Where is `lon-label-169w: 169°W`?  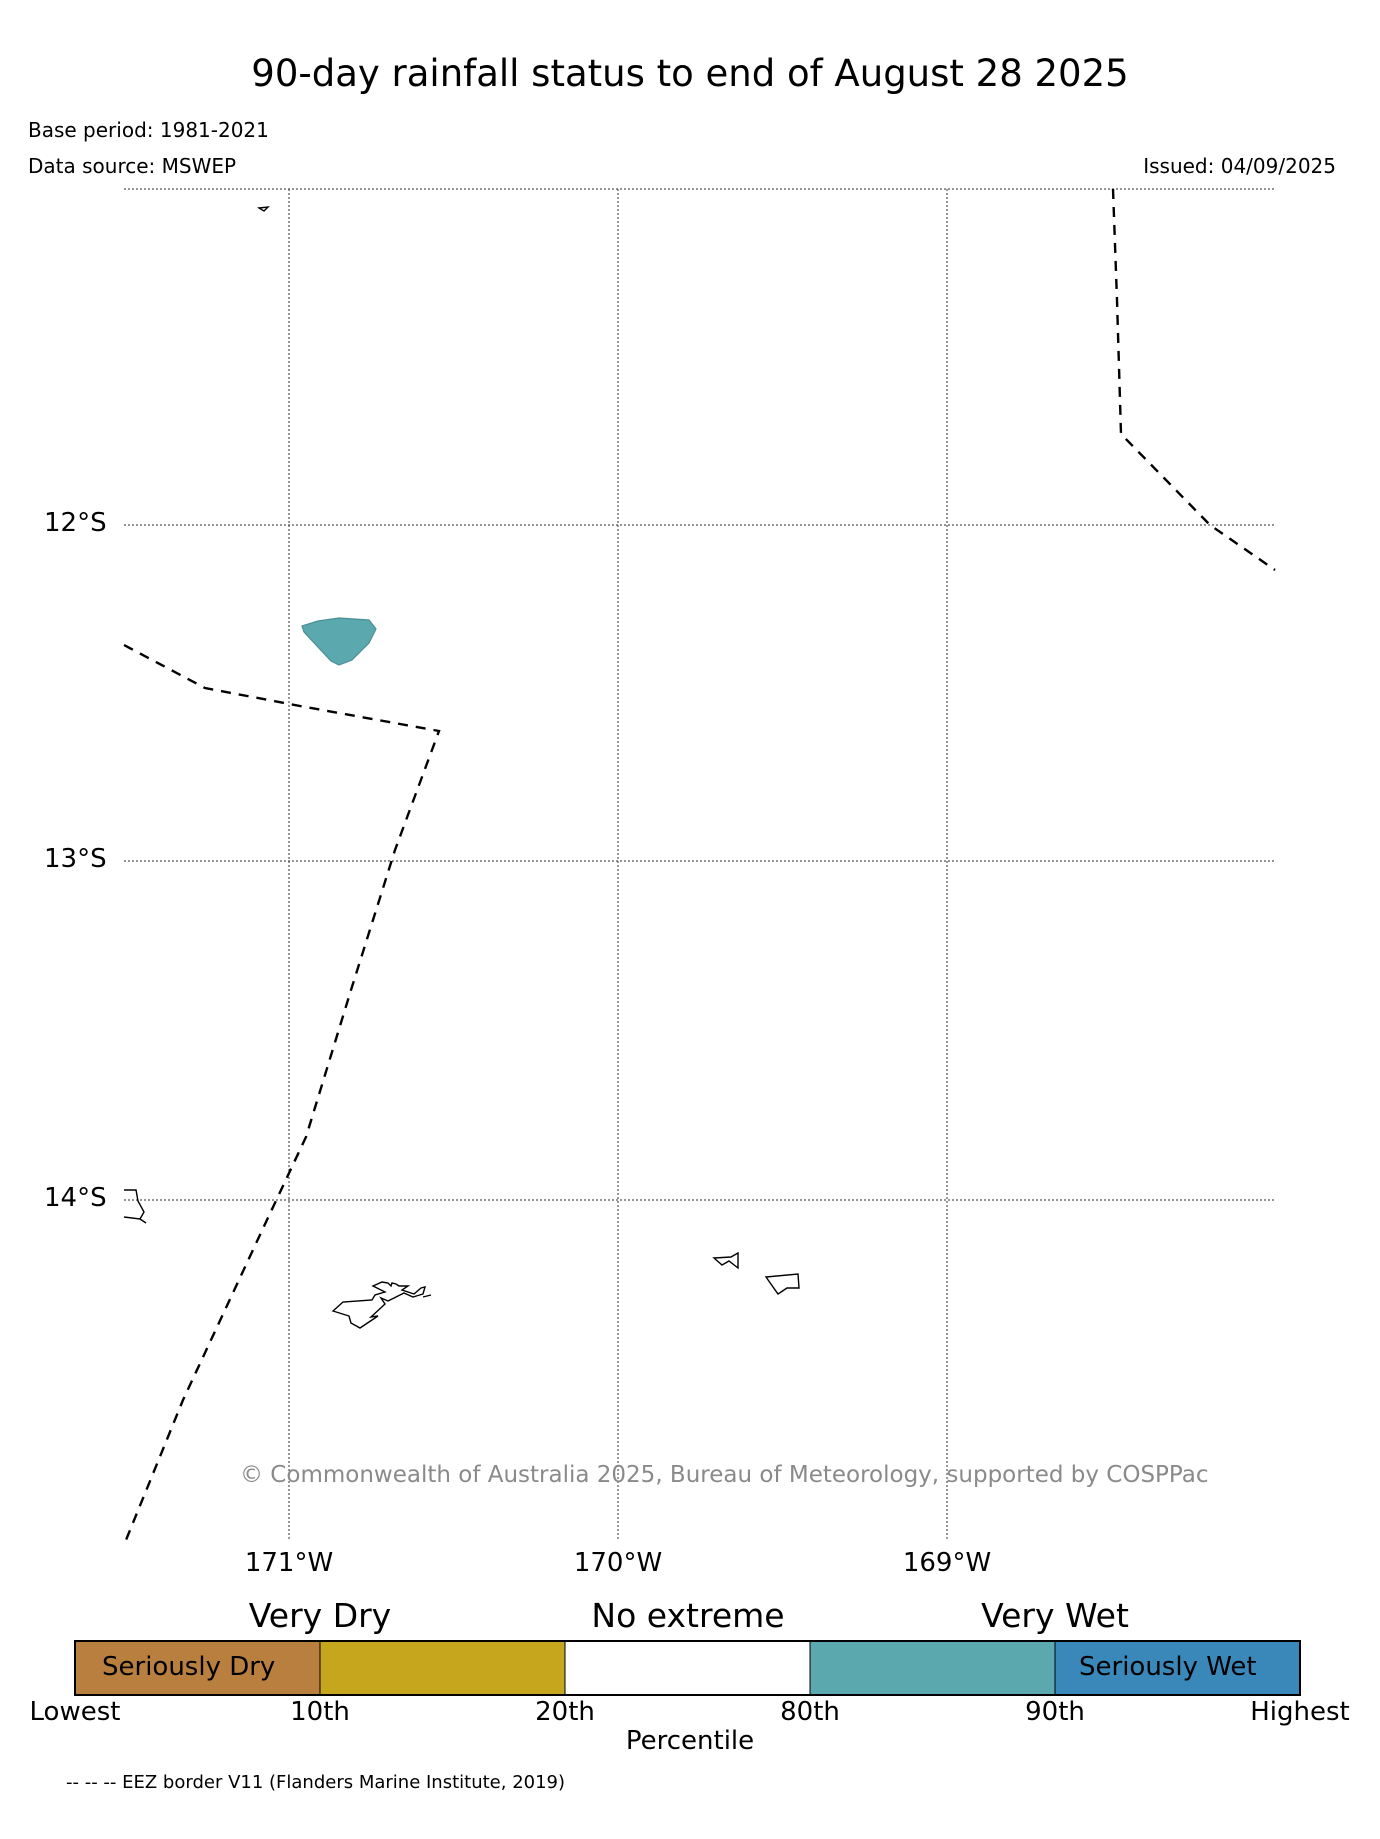 lon-label-169w: 169°W is located at coordinates (947, 1563).